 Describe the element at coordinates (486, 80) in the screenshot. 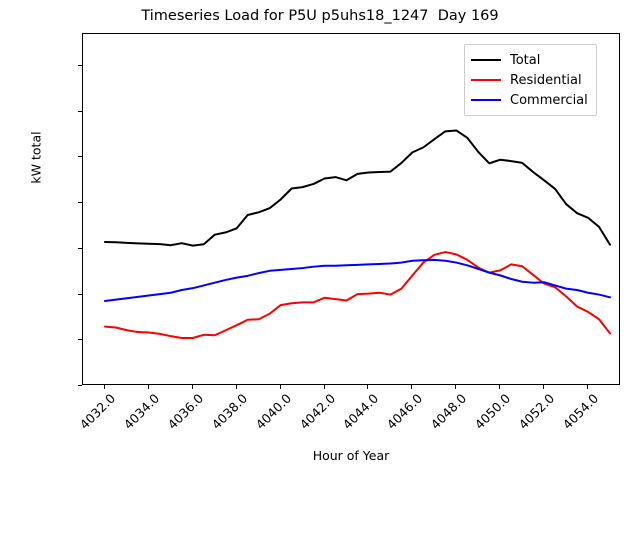

I see `legend-swatch-residential` at that location.